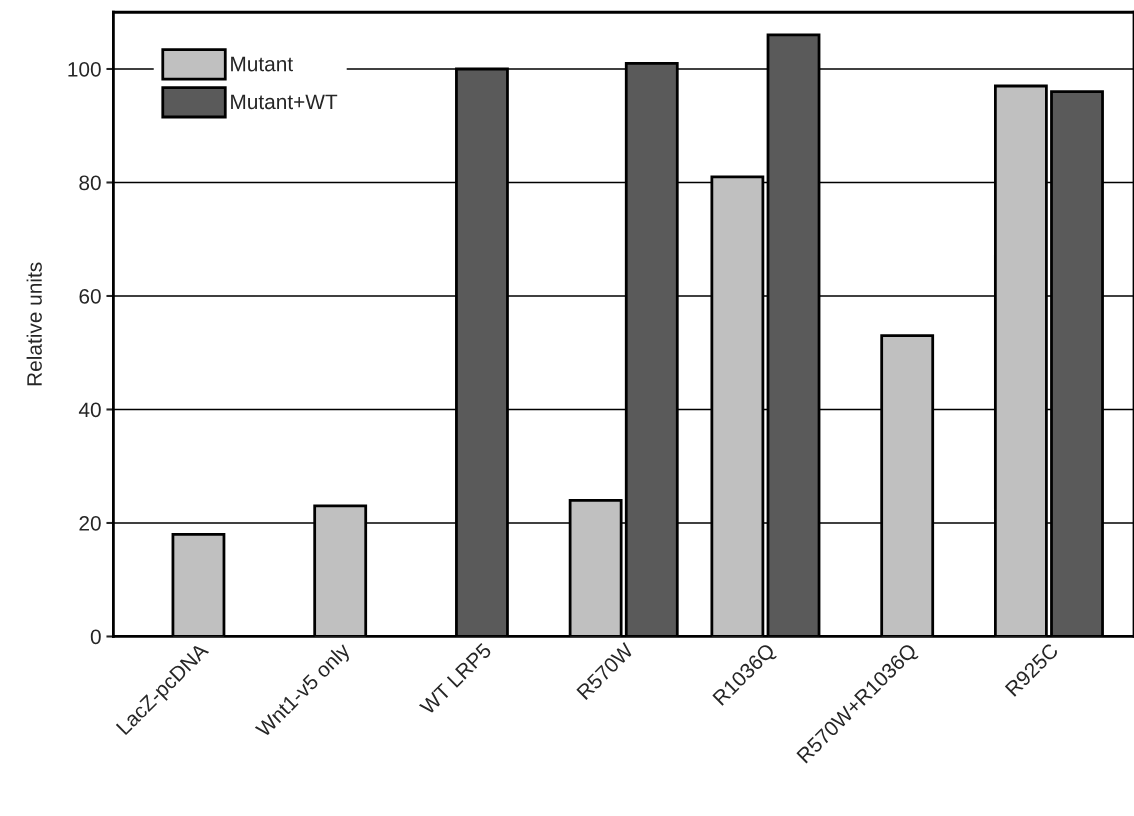 The height and width of the screenshot is (816, 1134). What do you see at coordinates (89, 410) in the screenshot?
I see `y-tick-label: 40` at bounding box center [89, 410].